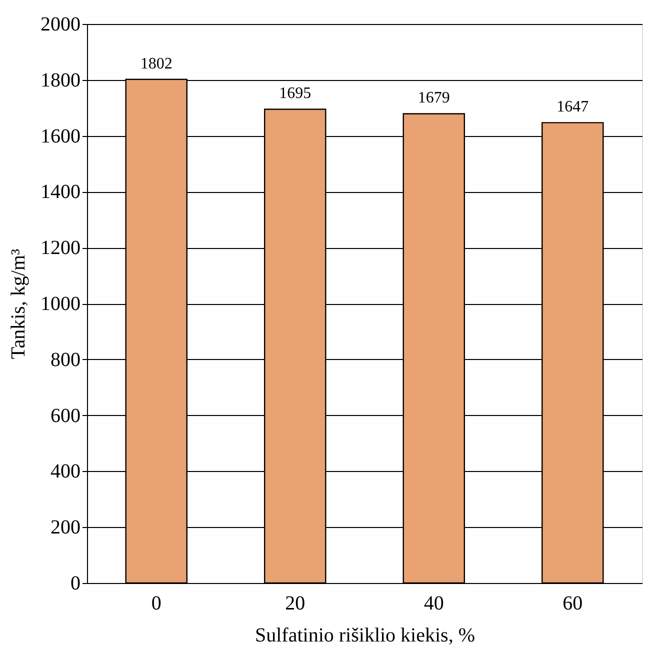 Image resolution: width=658 pixels, height=653 pixels. Describe the element at coordinates (156, 63) in the screenshot. I see `data-label: 1802` at that location.